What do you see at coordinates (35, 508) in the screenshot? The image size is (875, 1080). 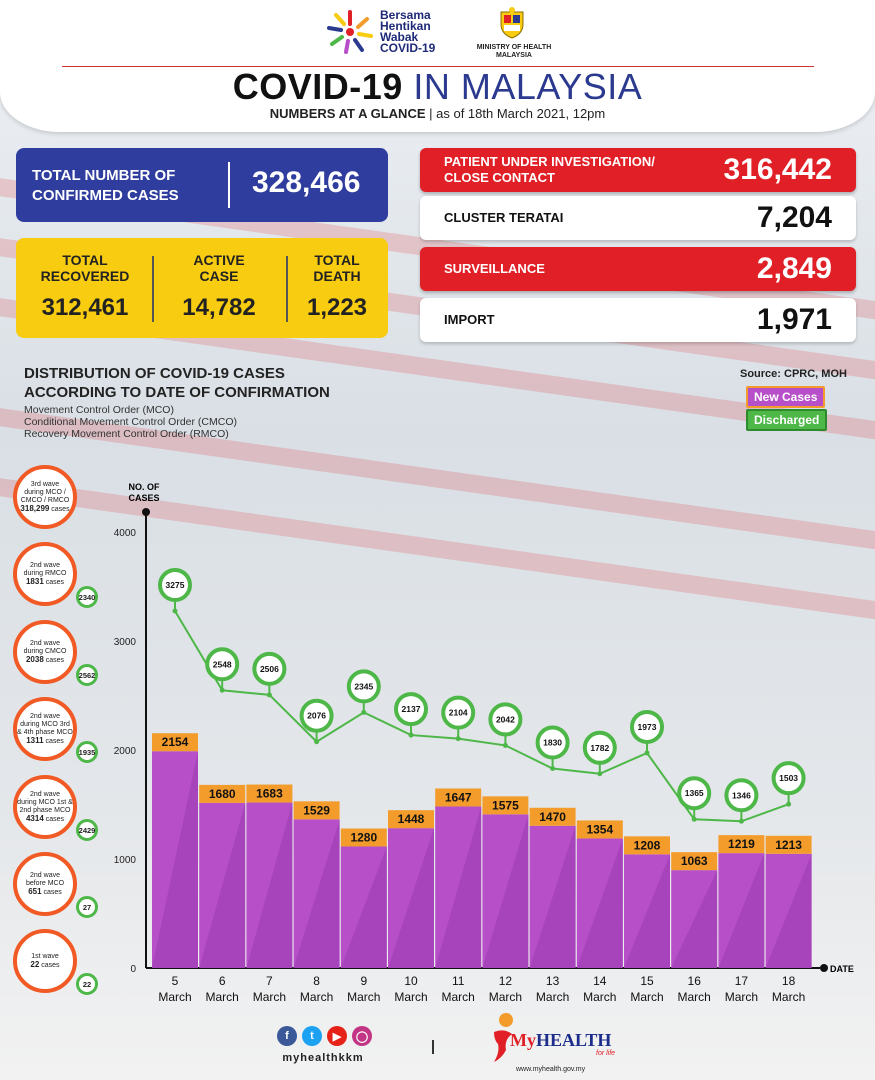 I see `wave-cases: 318,299` at bounding box center [35, 508].